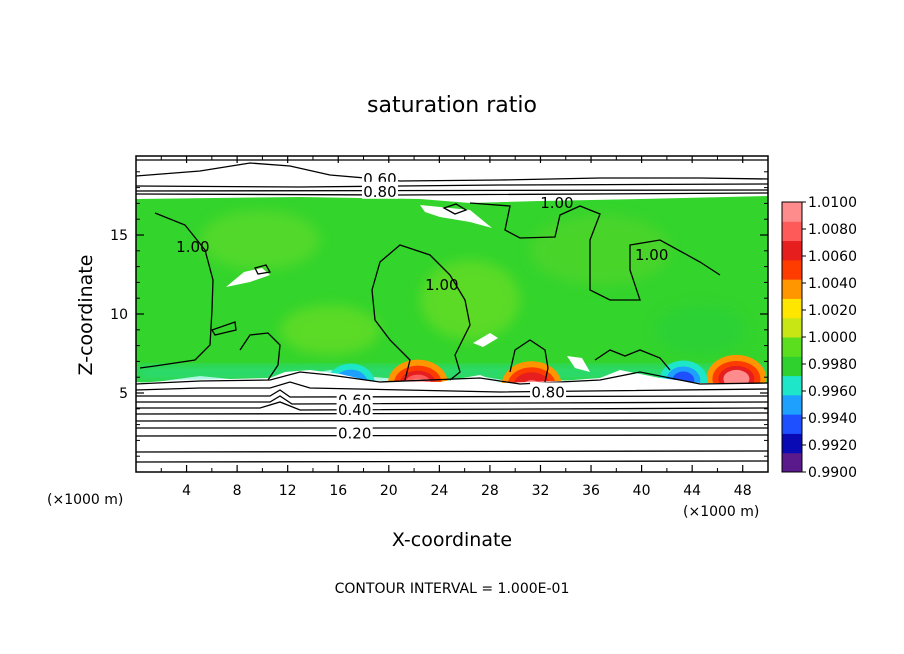 Image resolution: width=904 pixels, height=654 pixels. Describe the element at coordinates (832, 230) in the screenshot. I see `colorbar-label: 1.0080` at that location.